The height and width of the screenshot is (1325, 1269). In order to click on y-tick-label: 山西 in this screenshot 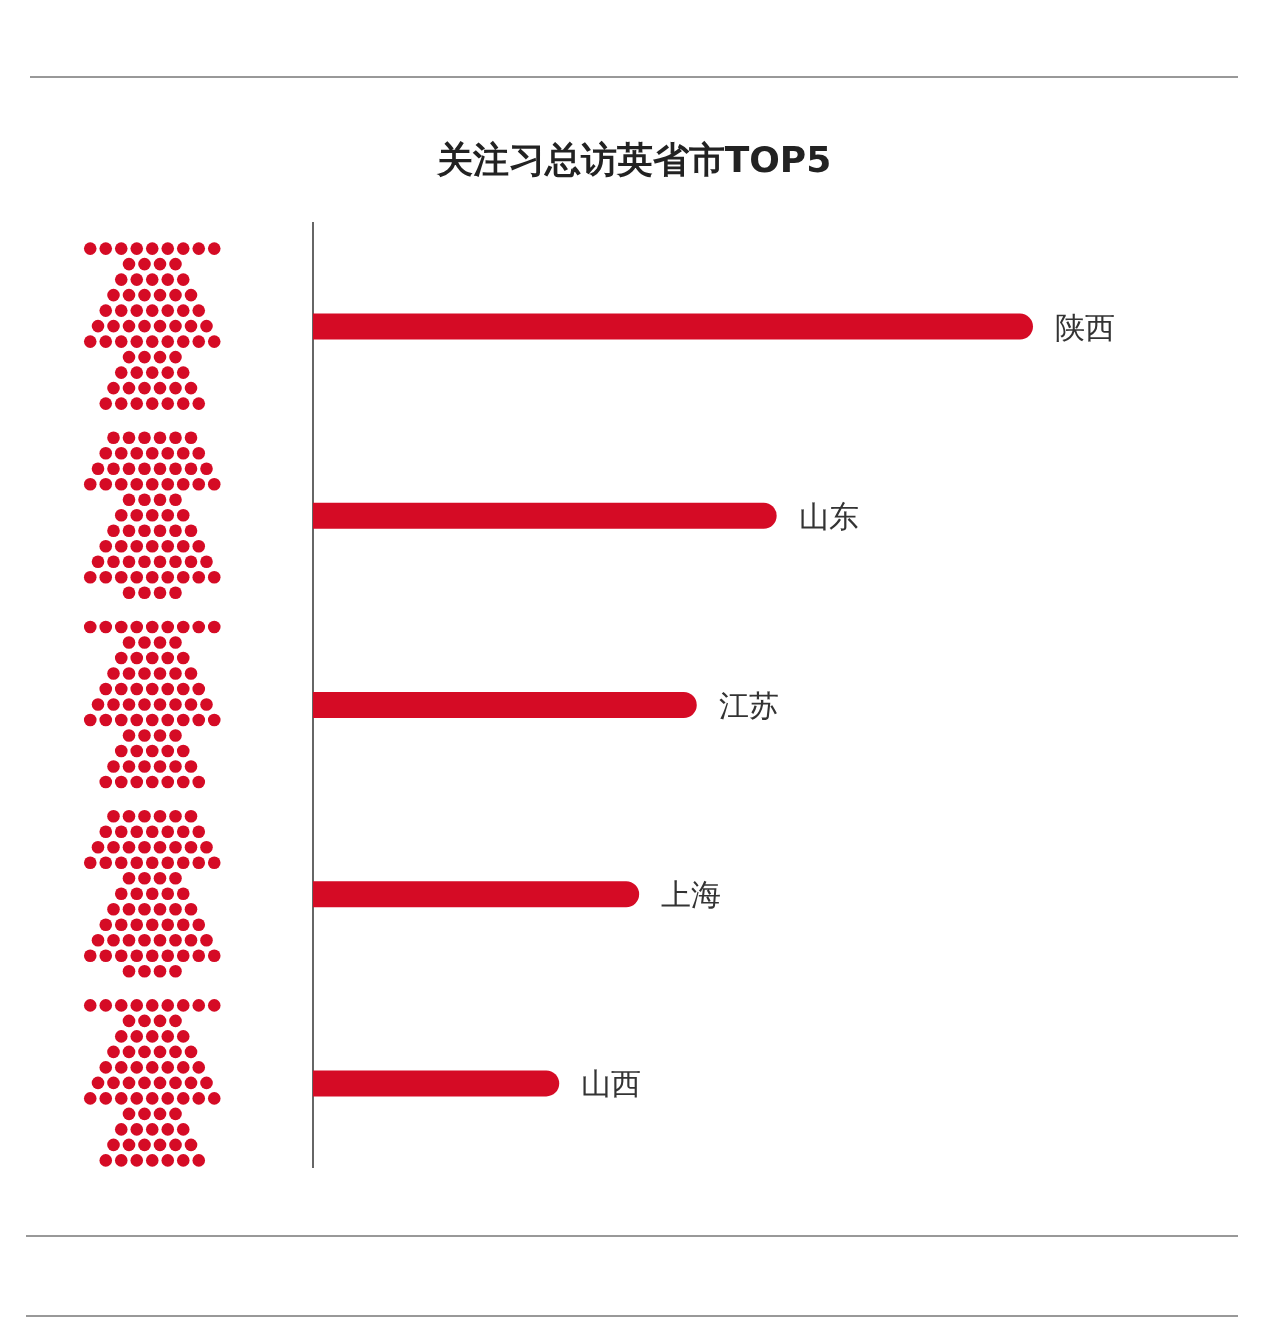, I will do `click(611, 1084)`.